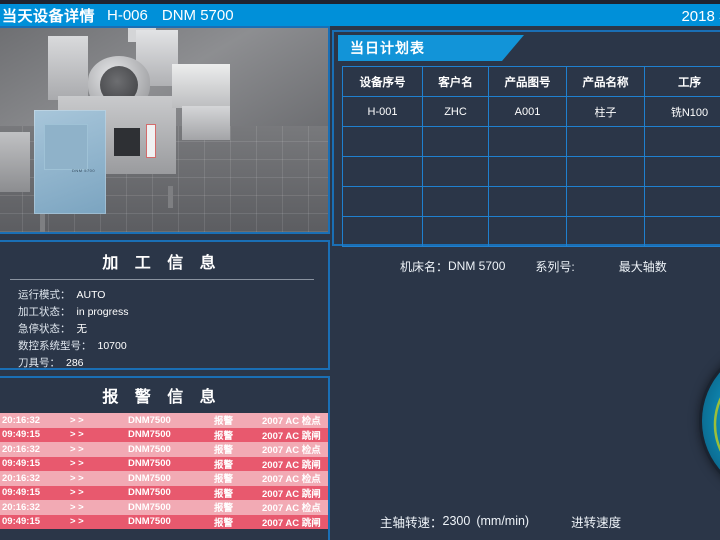  Describe the element at coordinates (360, 2) in the screenshot. I see `top-strip` at that location.